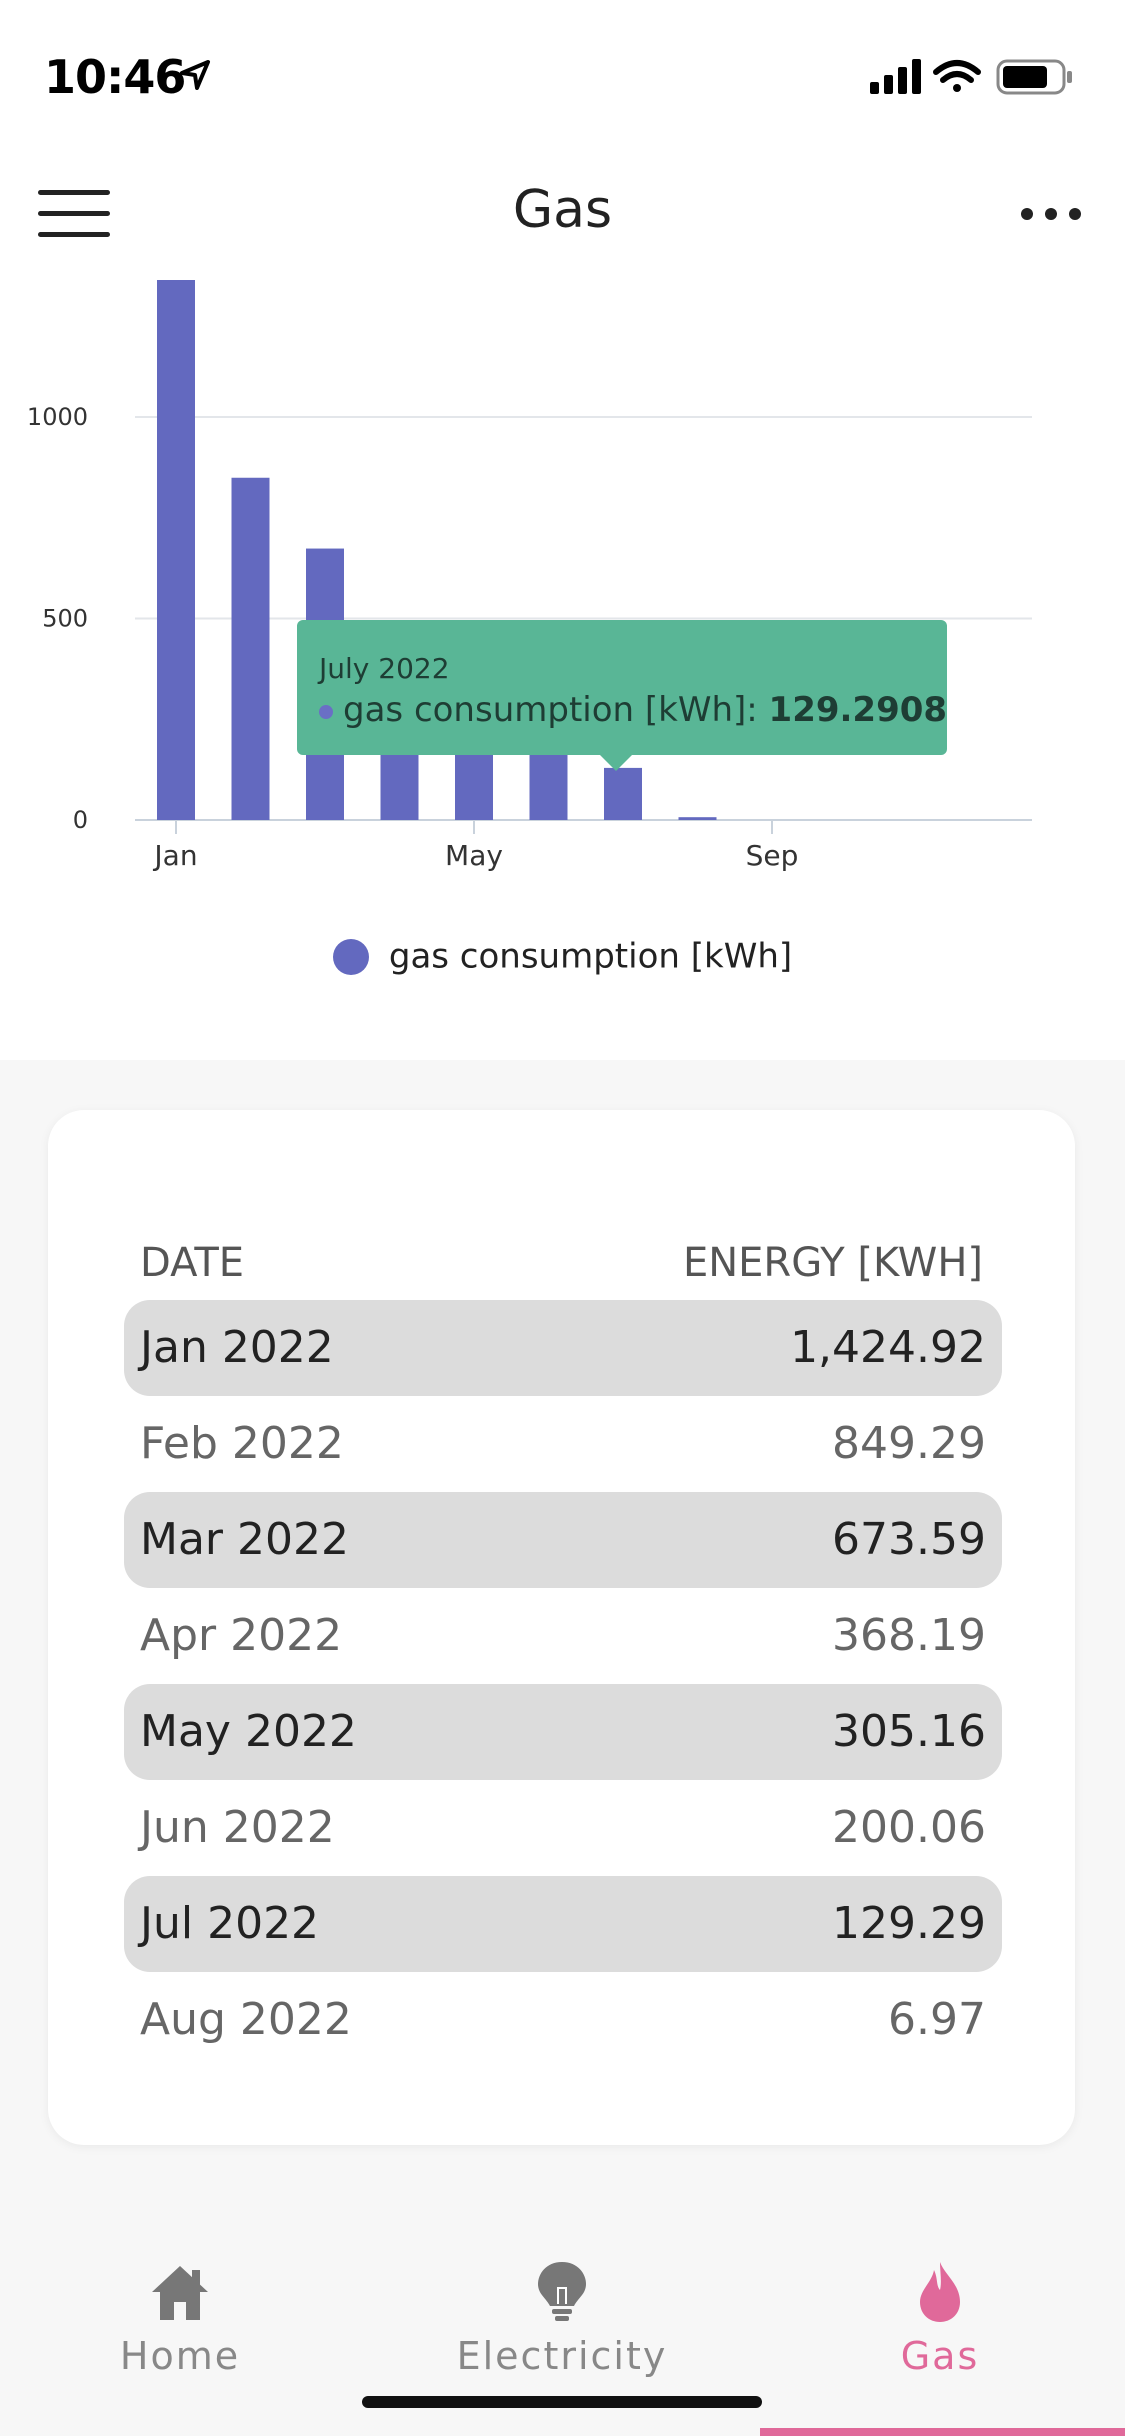  I want to click on table-header: DATE ENERGY [KWH], so click(561, 1270).